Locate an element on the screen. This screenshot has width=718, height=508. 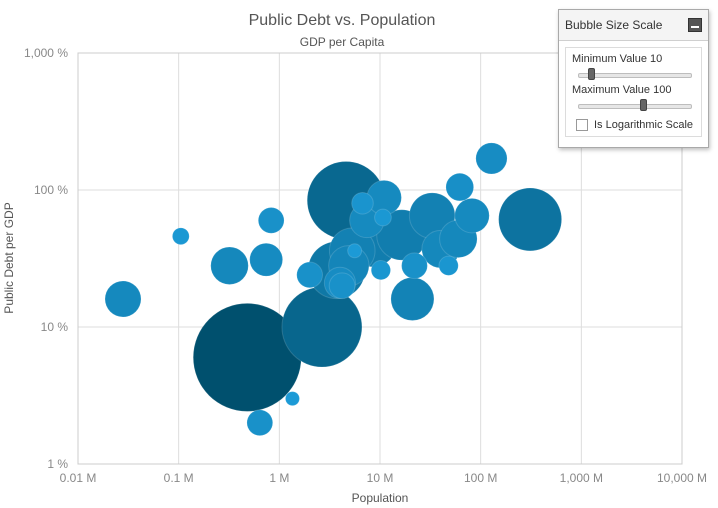
panel-title: Bubble Size Scale is located at coordinates (614, 25).